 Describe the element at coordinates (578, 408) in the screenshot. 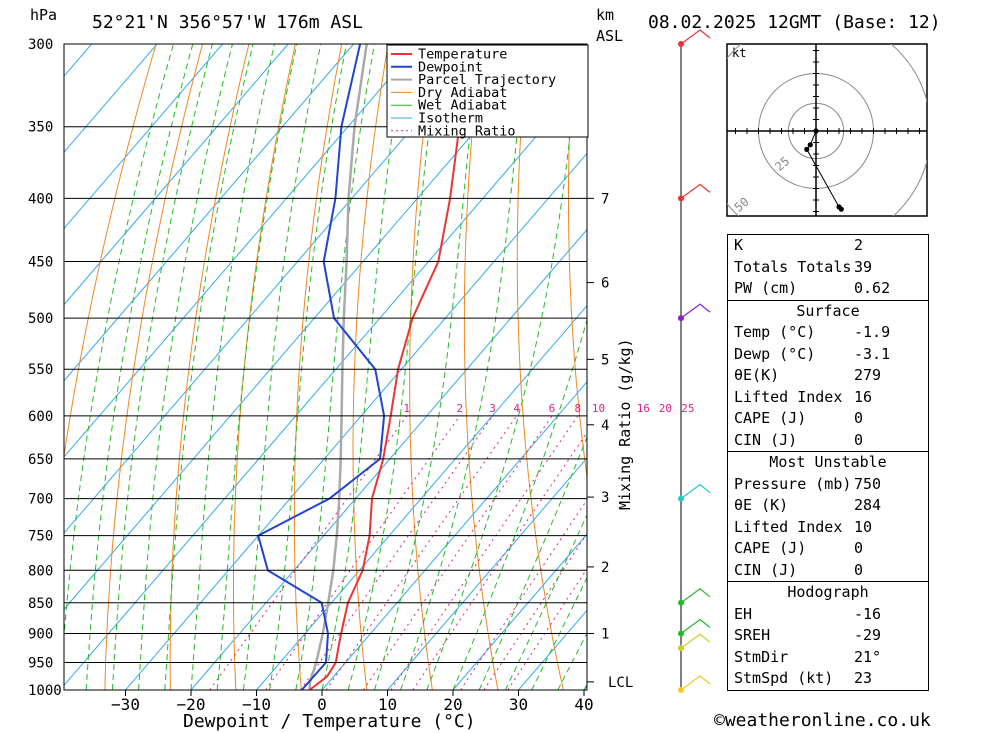

I see `mixing-ratio-label: 8` at that location.